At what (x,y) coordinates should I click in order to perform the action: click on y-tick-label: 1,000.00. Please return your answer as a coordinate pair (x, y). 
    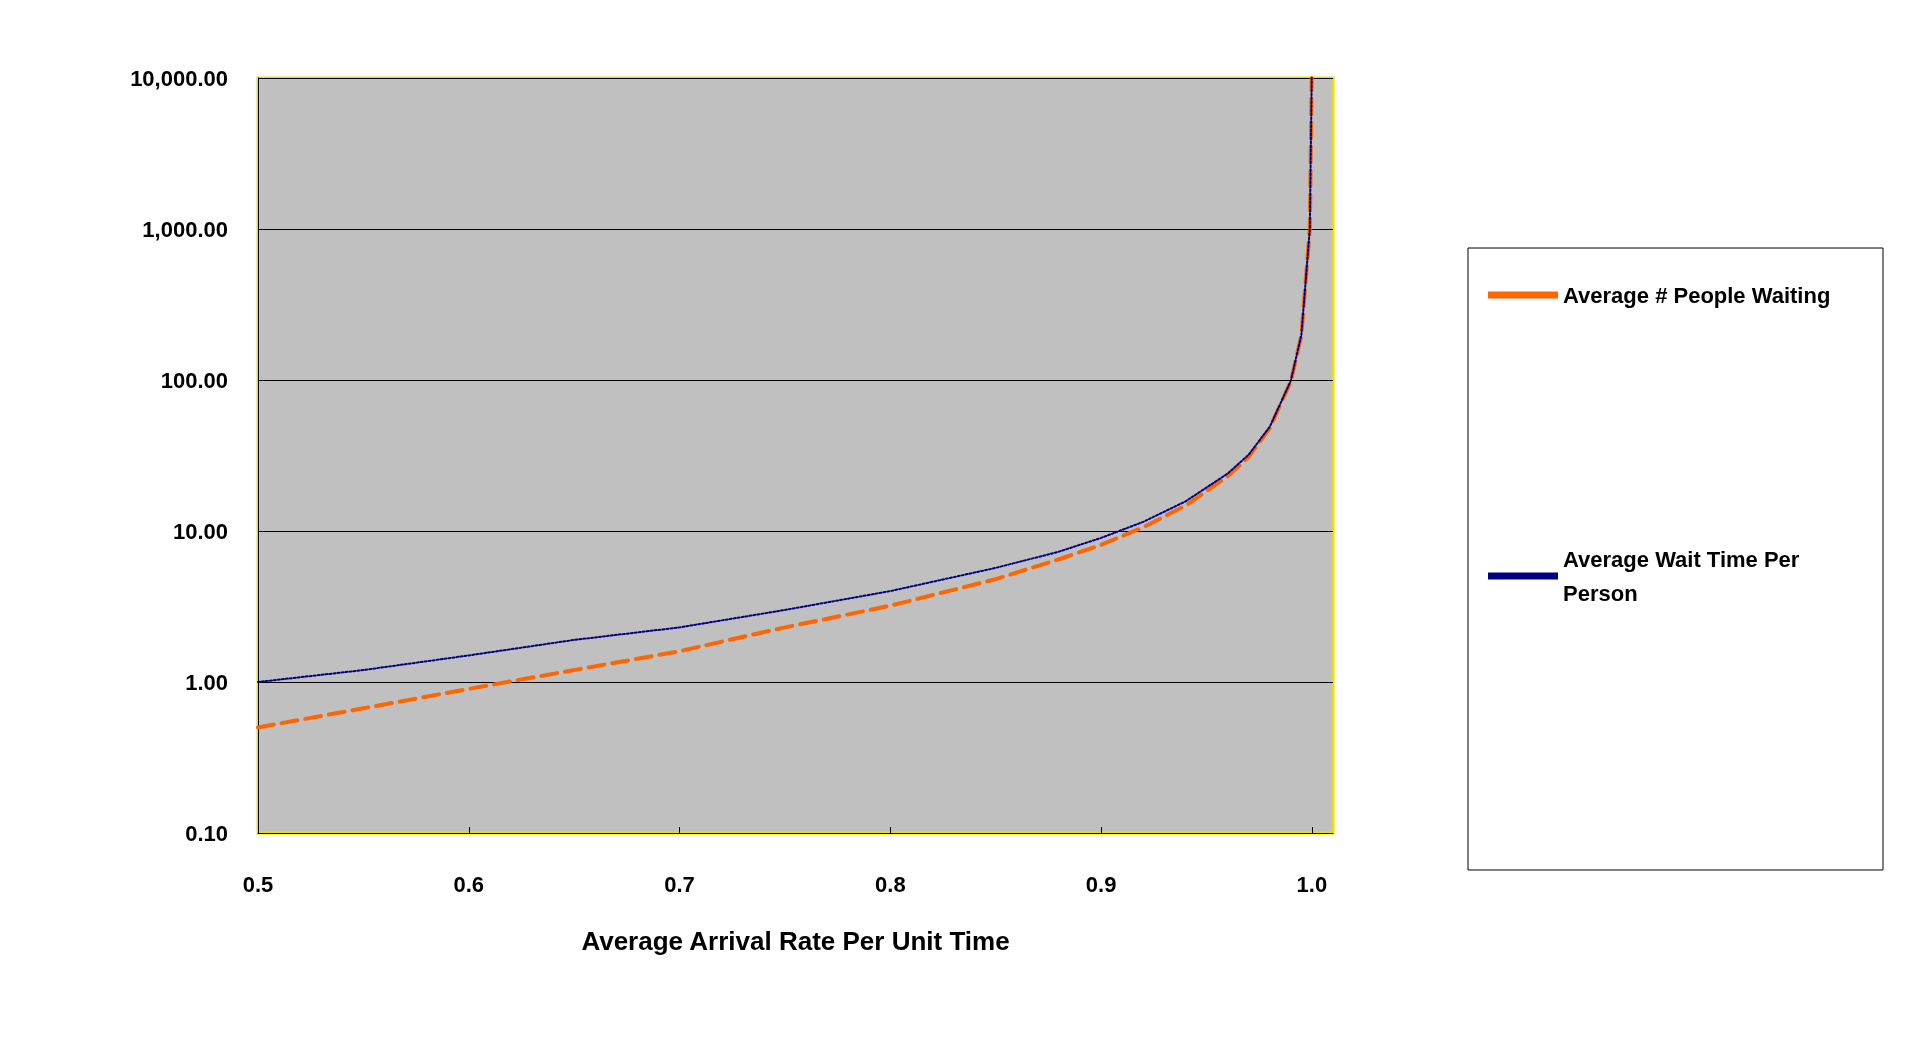
    Looking at the image, I should click on (185, 229).